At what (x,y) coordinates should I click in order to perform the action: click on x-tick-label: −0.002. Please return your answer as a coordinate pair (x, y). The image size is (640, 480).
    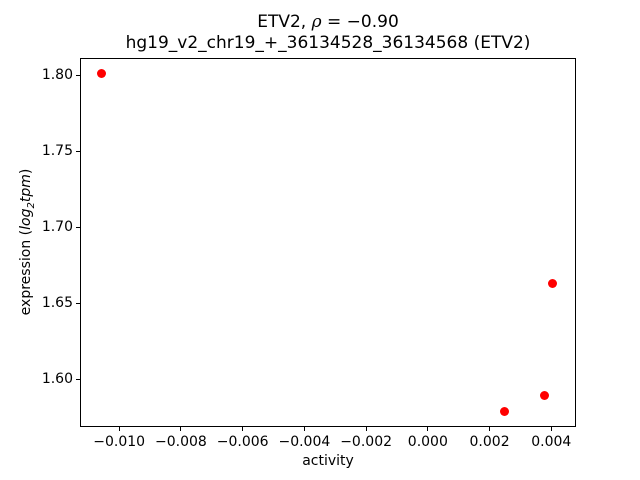
    Looking at the image, I should click on (366, 442).